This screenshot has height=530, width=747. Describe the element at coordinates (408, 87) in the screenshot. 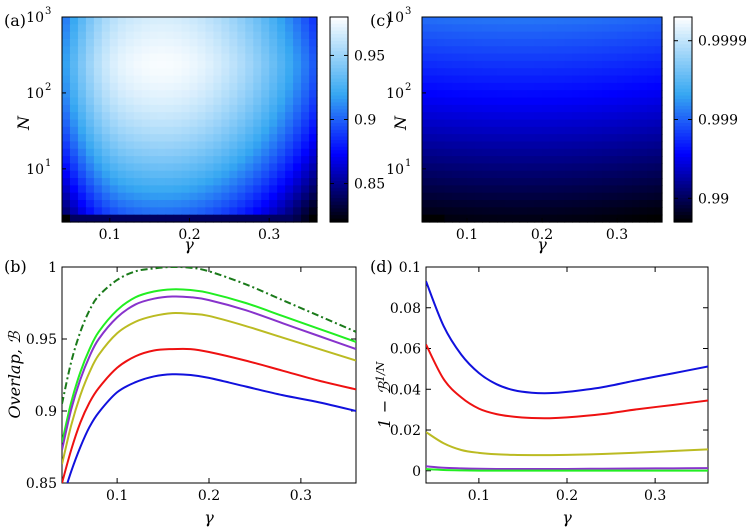

I see `y-tick-exponent: 2` at that location.